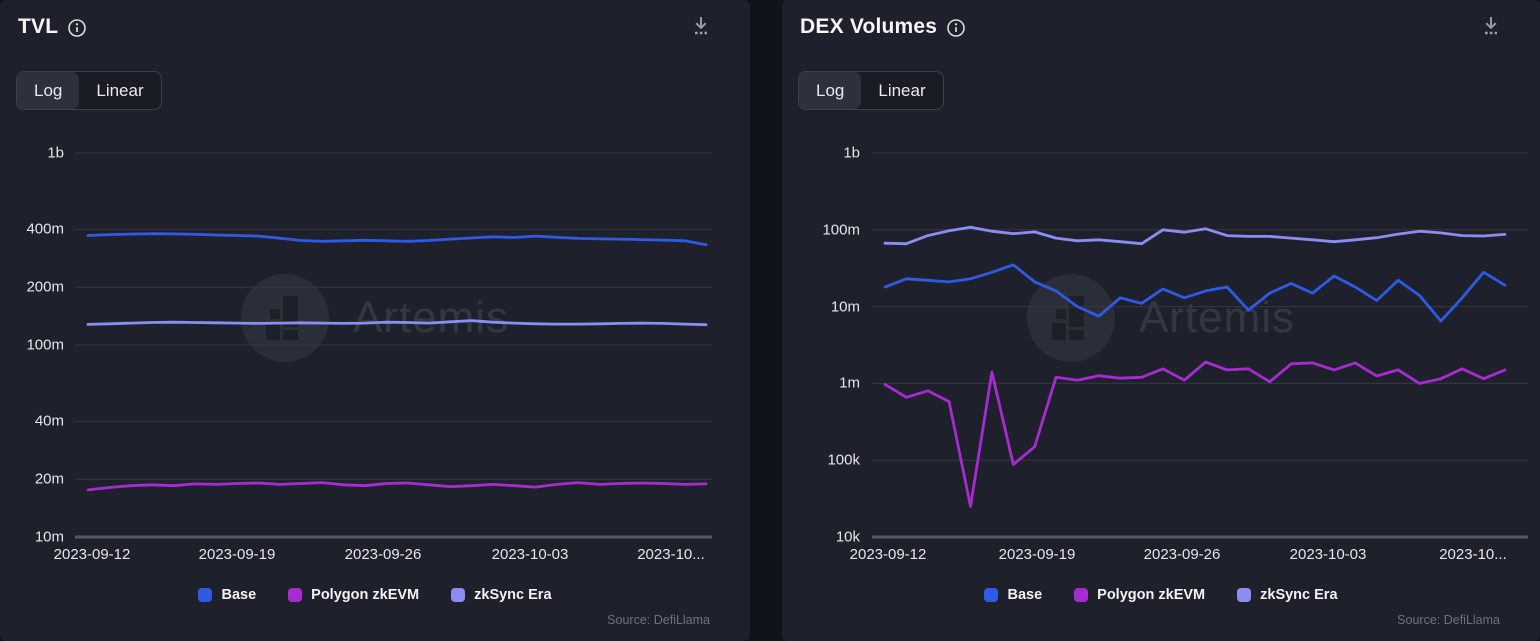 Image resolution: width=1540 pixels, height=641 pixels. I want to click on y-axis-tick-label: 100k, so click(843, 460).